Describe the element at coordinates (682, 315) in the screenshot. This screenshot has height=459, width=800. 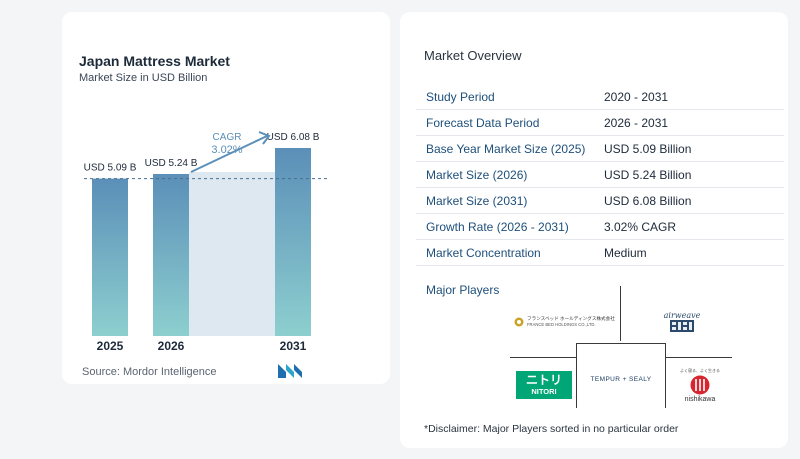
I see `airweave-name: airweave` at that location.